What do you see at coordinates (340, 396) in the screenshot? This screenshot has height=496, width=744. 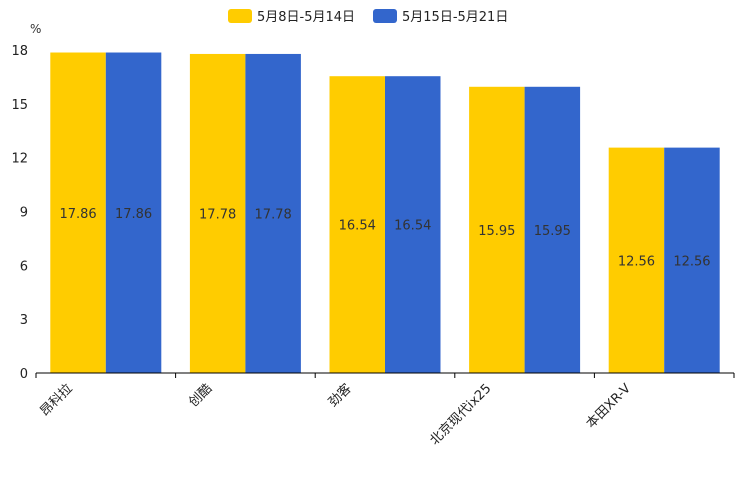 I see `x-tick-label: 劲客` at bounding box center [340, 396].